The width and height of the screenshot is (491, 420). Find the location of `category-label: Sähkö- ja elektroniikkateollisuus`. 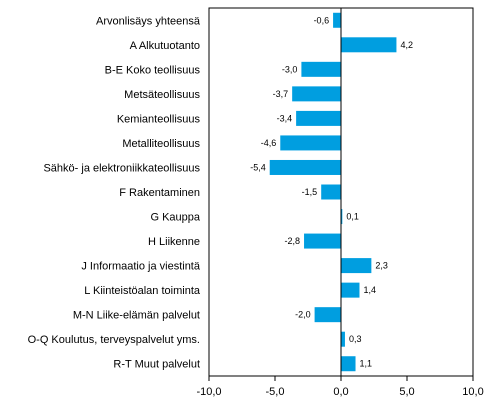

category-label: Sähkö- ja elektroniikkateollisuus is located at coordinates (121, 168).